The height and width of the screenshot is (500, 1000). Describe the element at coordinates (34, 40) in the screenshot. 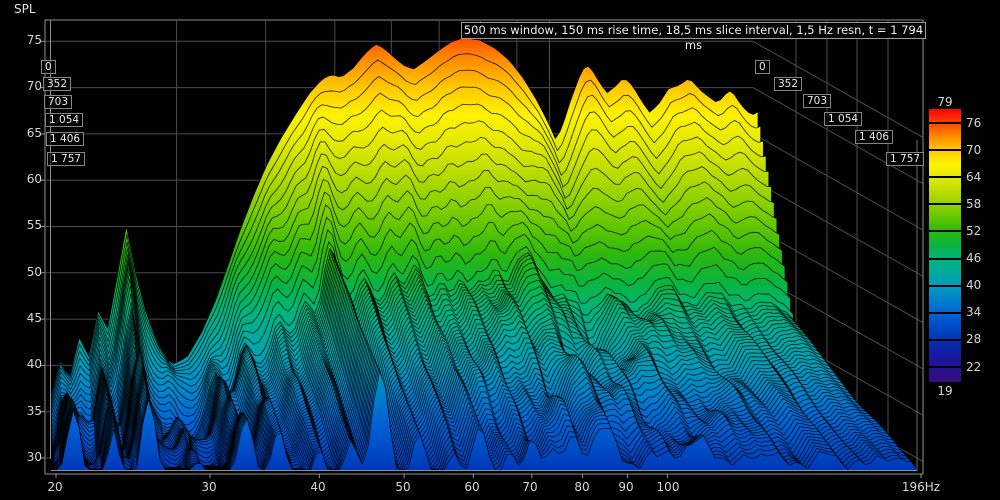

I see `y-tick-label: 75` at that location.